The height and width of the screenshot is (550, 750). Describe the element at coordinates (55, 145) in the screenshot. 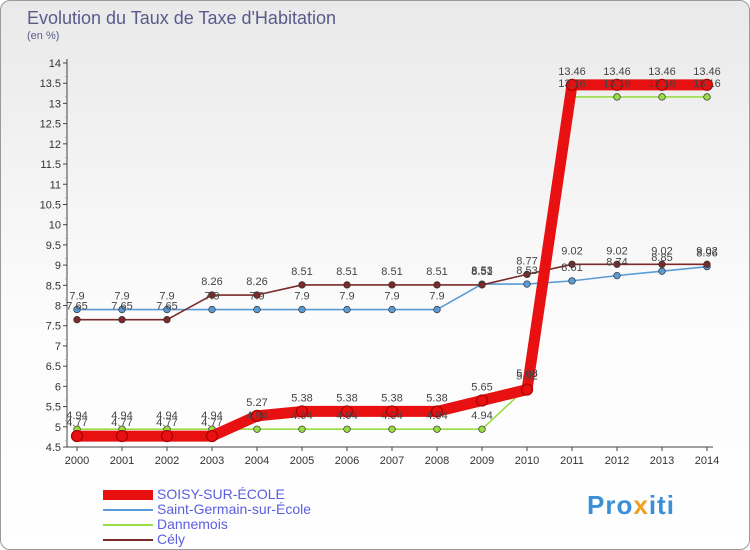

I see `y-tick-label: 12` at that location.